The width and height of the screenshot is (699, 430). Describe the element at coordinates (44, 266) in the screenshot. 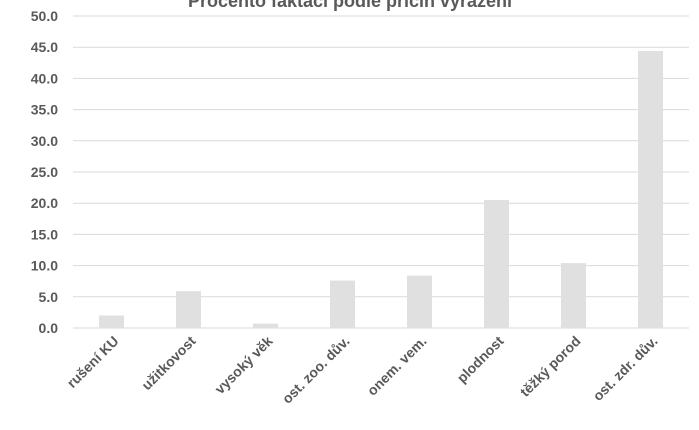

I see `y-tick-label: 10.0` at that location.